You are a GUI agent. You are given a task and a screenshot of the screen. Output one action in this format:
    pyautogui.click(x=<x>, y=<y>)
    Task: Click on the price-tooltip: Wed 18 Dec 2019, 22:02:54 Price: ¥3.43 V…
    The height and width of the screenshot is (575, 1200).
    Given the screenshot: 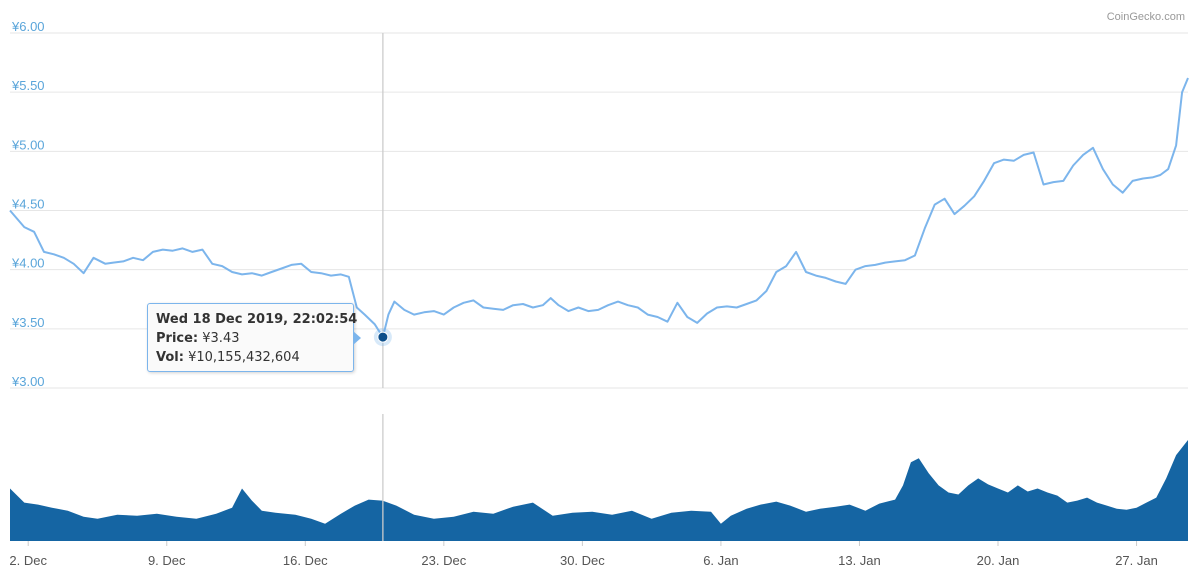 What is the action you would take?
    pyautogui.click(x=254, y=337)
    